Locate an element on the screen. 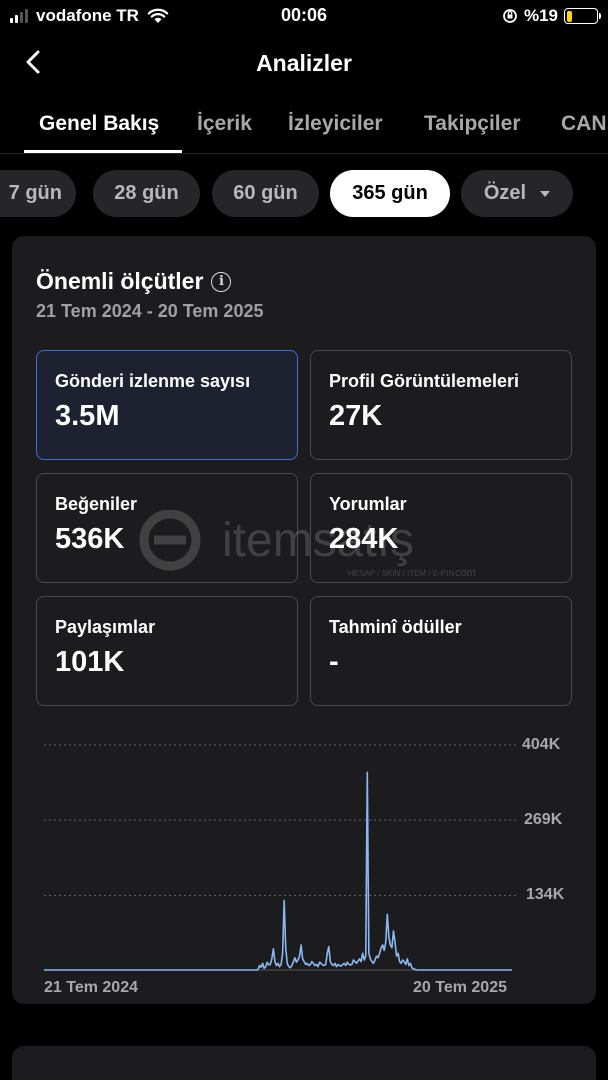 Image resolution: width=608 pixels, height=1080 pixels. header: Analizler is located at coordinates (304, 62).